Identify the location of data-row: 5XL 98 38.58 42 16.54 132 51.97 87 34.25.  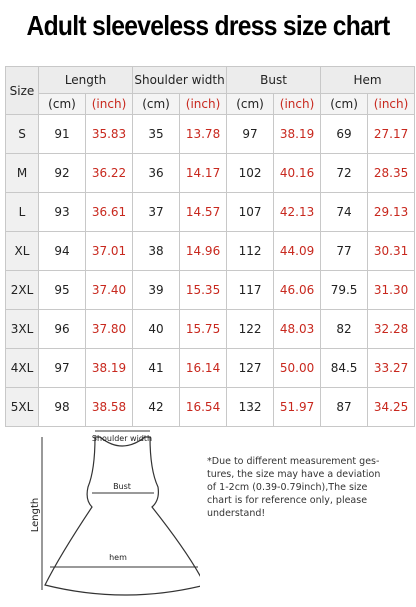
(210, 407).